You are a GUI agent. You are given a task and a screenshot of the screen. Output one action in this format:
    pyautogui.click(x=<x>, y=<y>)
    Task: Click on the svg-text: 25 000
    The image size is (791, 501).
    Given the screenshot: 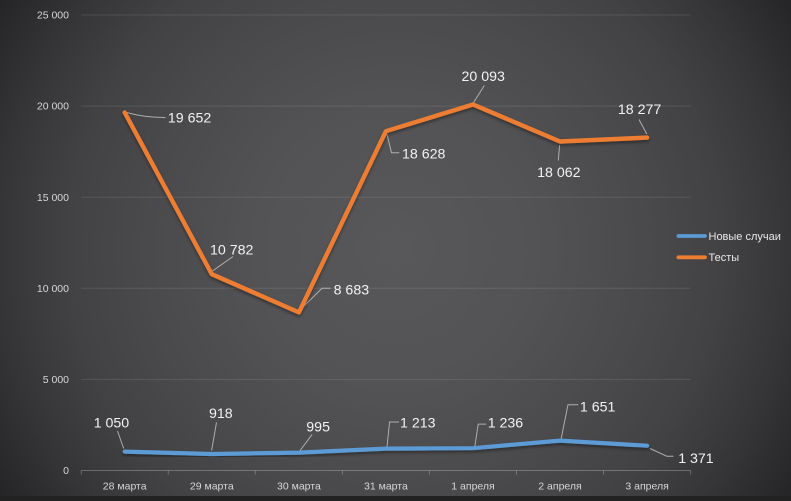 What is the action you would take?
    pyautogui.click(x=53, y=16)
    